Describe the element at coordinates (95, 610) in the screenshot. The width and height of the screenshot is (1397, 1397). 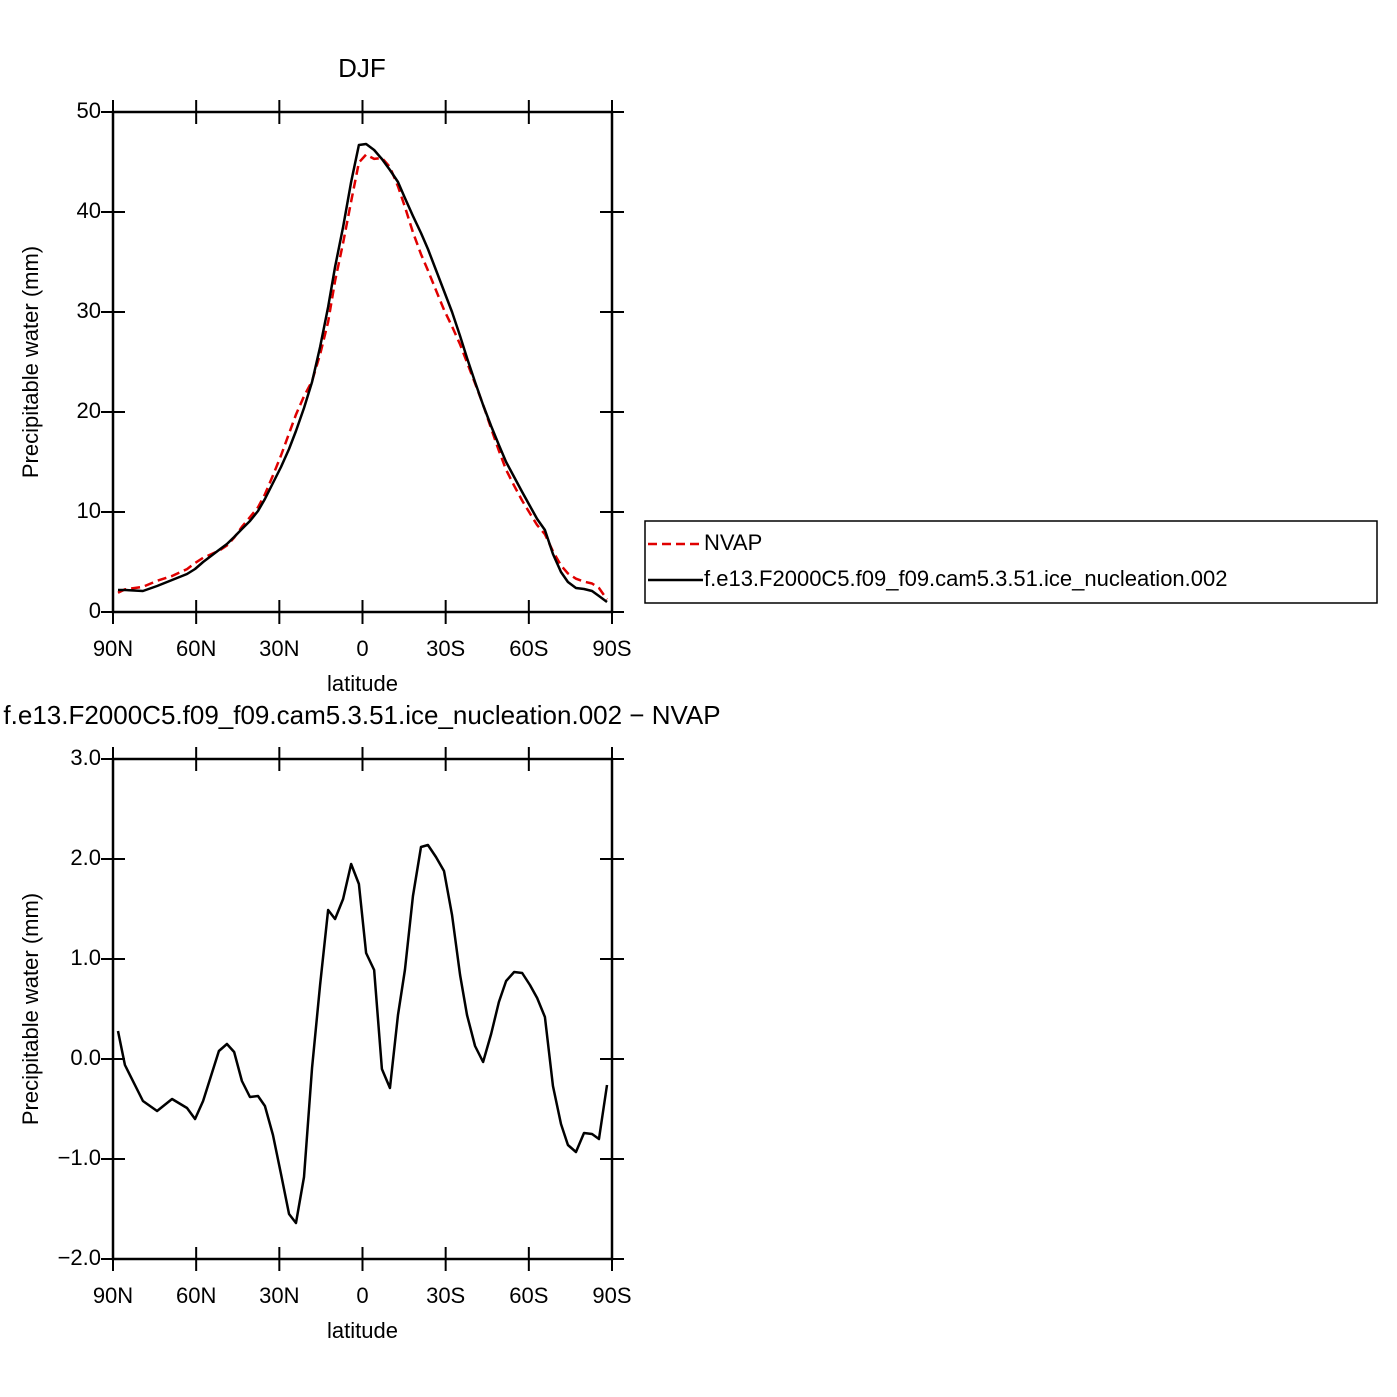
I see `y-tick-label: 0` at that location.